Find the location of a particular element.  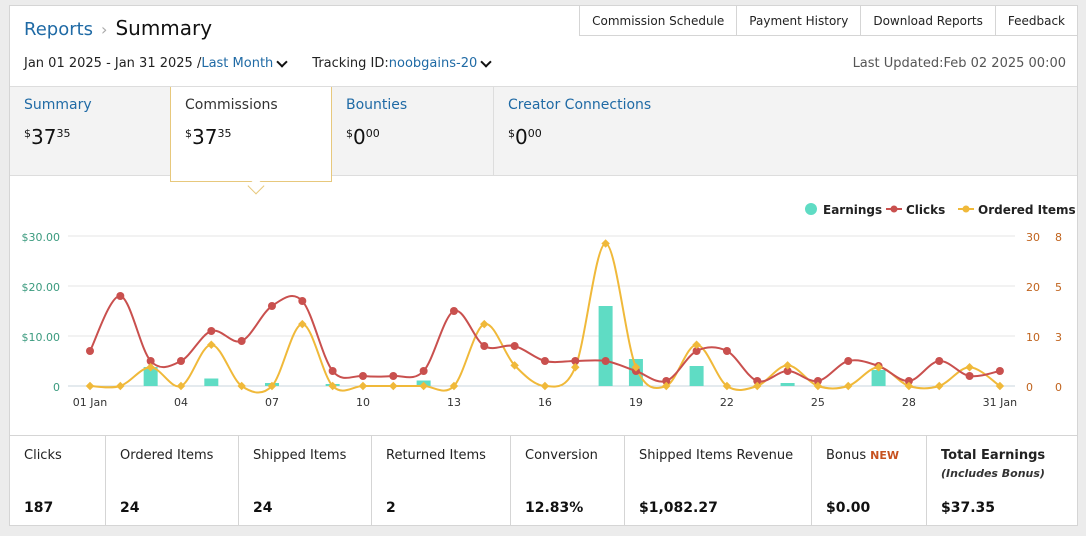

chevron-right-icon: › is located at coordinates (104, 29).